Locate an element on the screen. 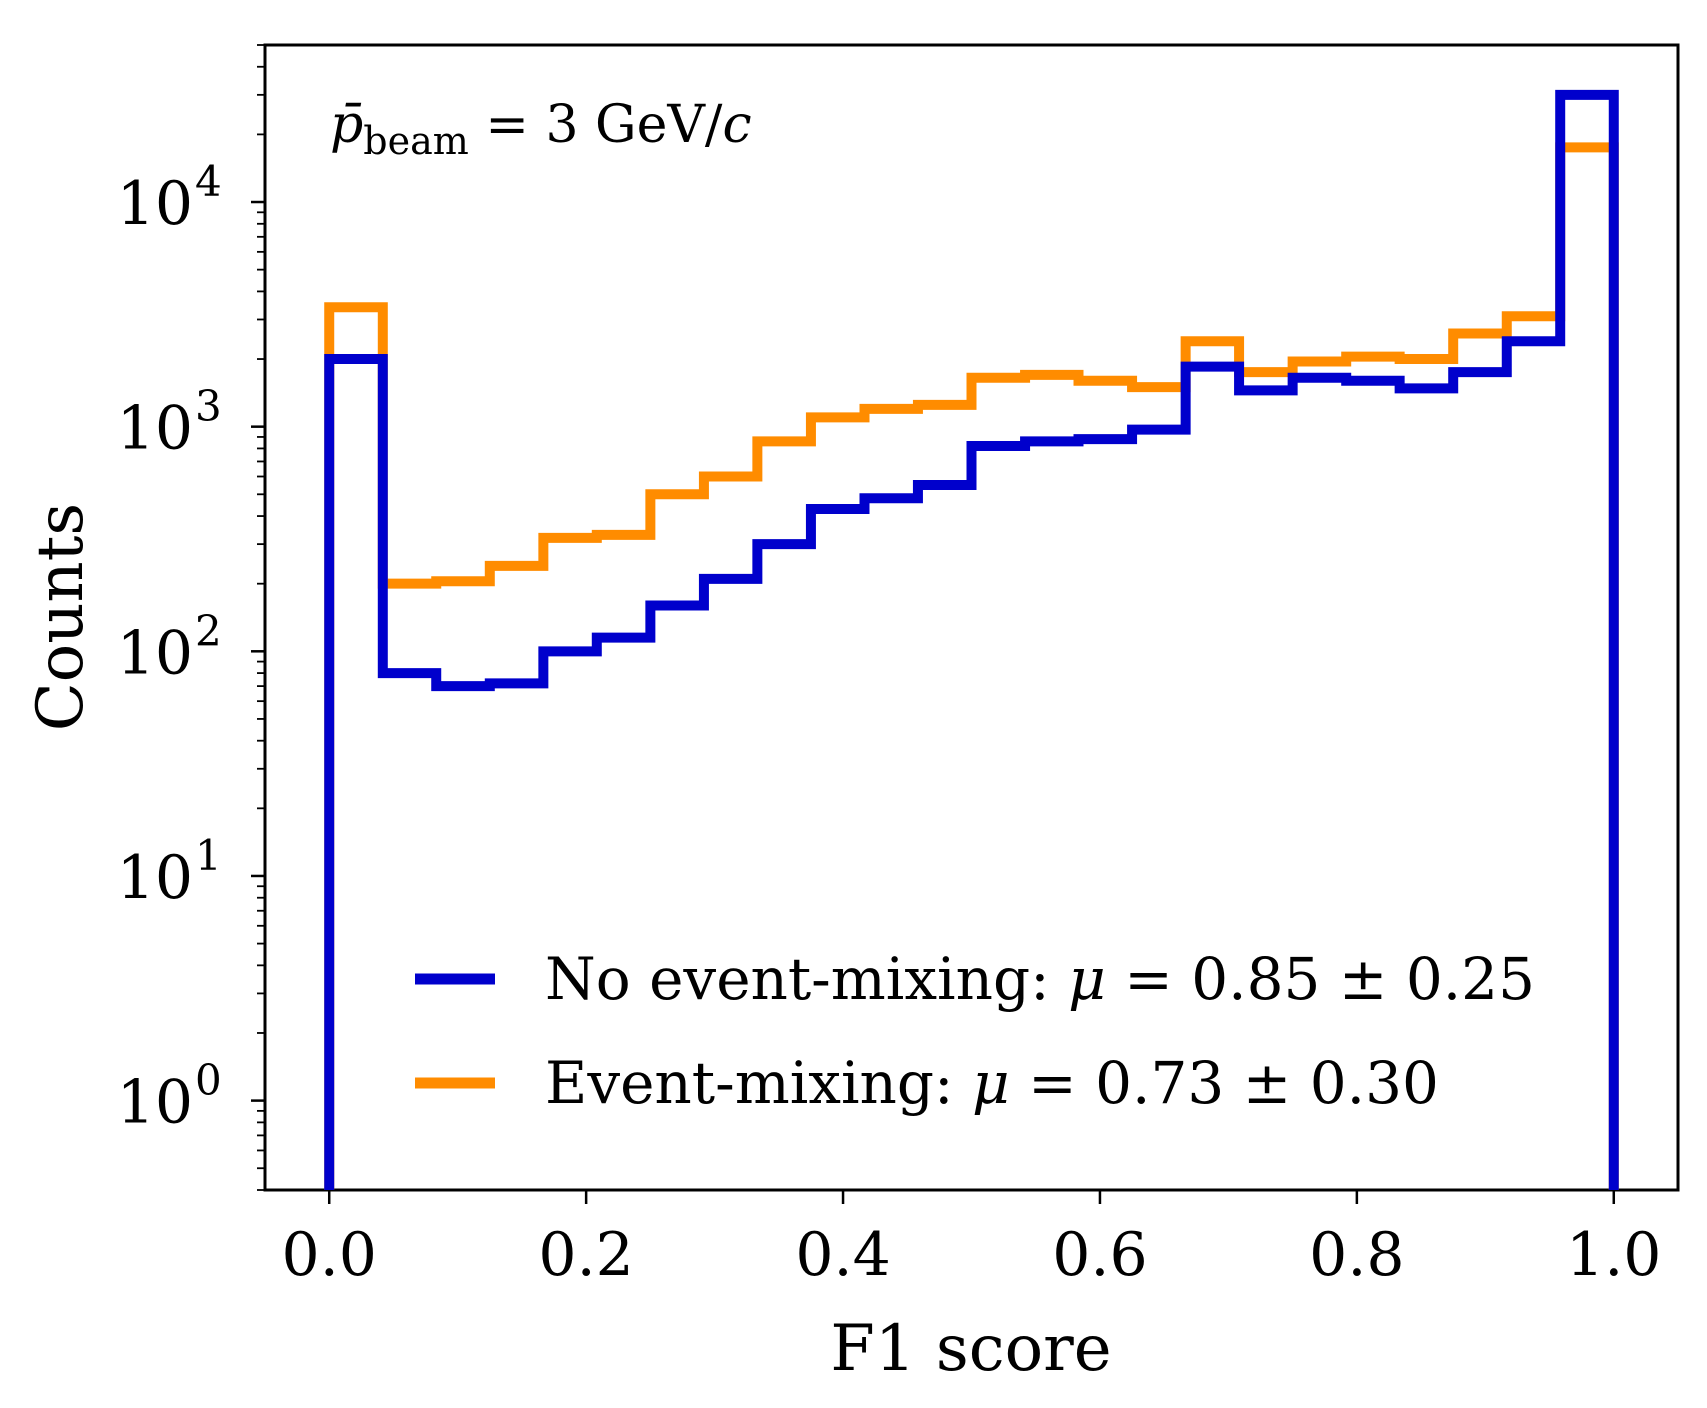 This screenshot has height=1408, width=1707. legend-label-event-mixing: Event-mixing: μ = 0.73 ± 0.30 is located at coordinates (992, 1083).